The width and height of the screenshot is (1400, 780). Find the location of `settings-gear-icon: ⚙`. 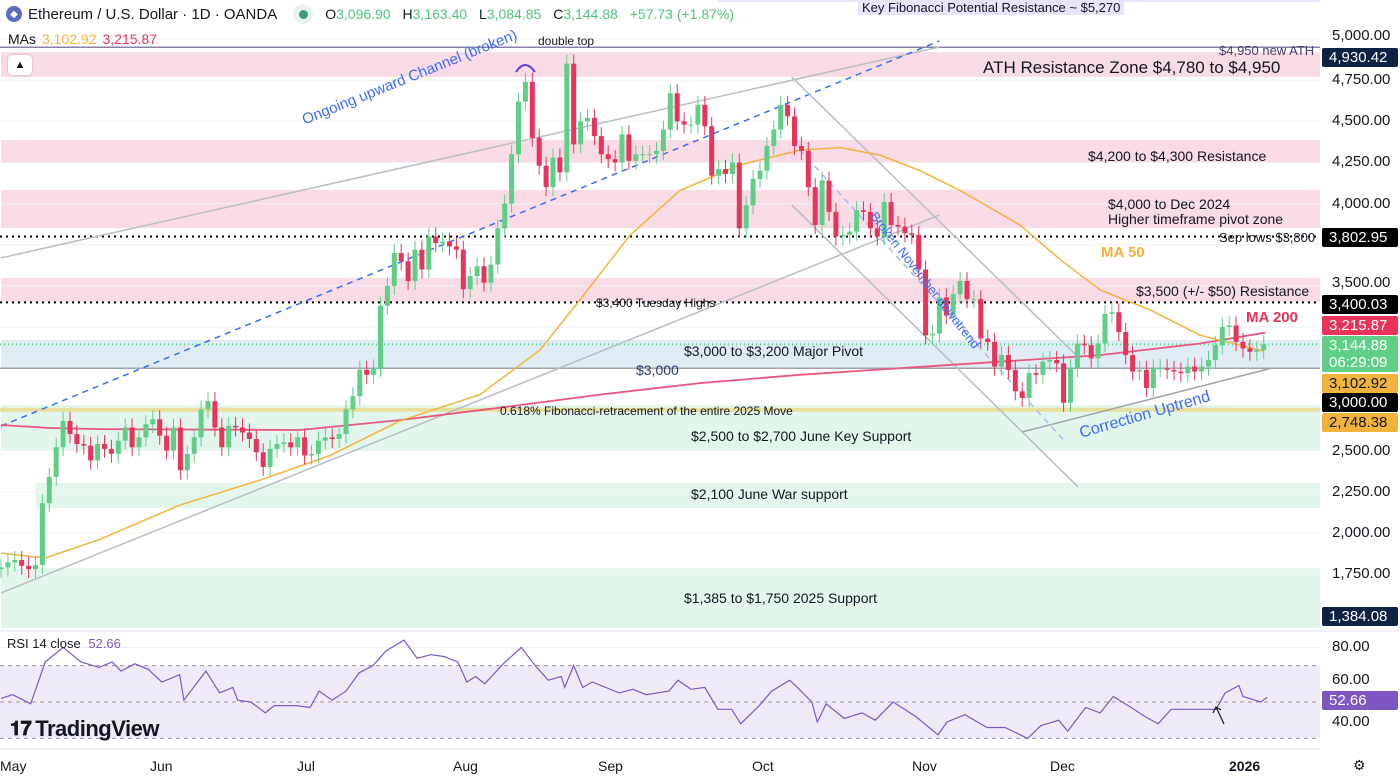

settings-gear-icon: ⚙ is located at coordinates (1359, 765).